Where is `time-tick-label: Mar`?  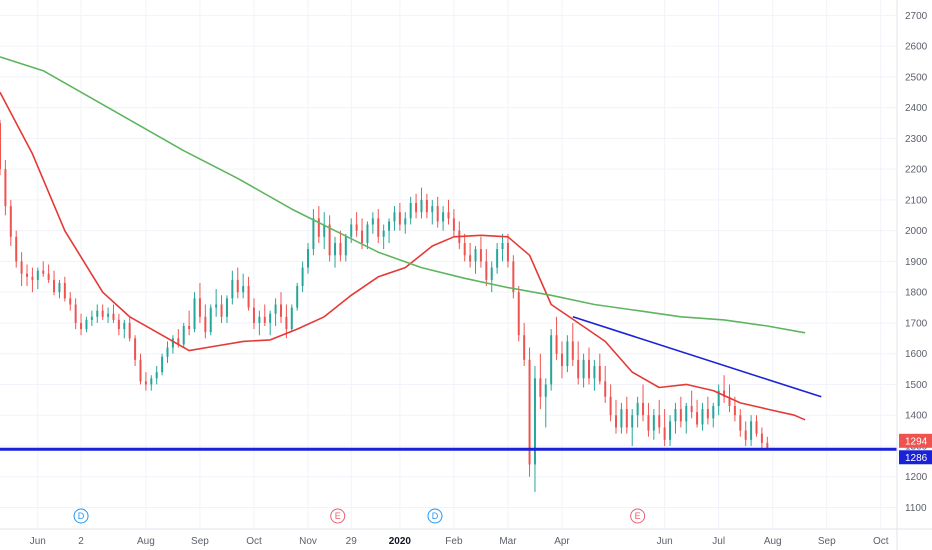
time-tick-label: Mar is located at coordinates (508, 541).